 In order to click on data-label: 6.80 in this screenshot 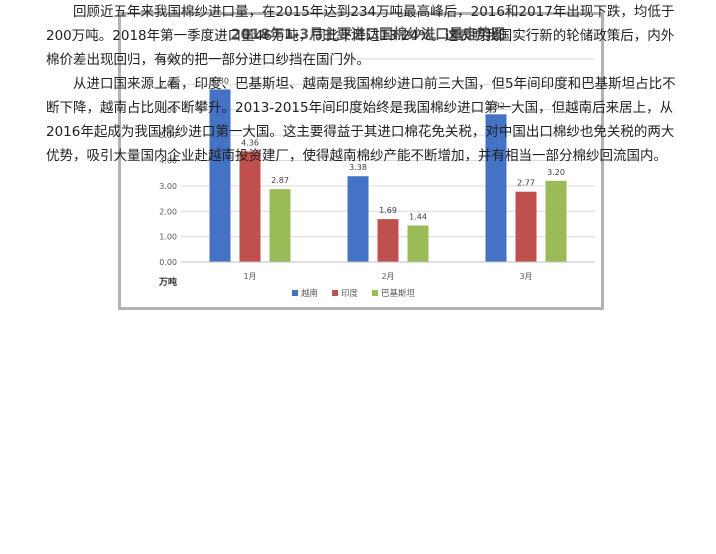, I will do `click(220, 80)`.